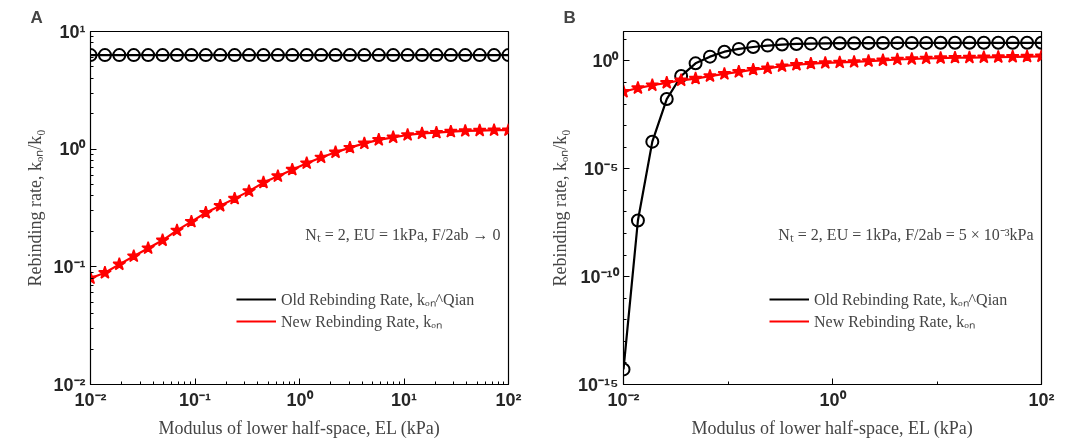  I want to click on annotation: Nₜ = 2, EU = 1kPa, F/2ab = 5 × 10⁻³kPa, so click(906, 235).